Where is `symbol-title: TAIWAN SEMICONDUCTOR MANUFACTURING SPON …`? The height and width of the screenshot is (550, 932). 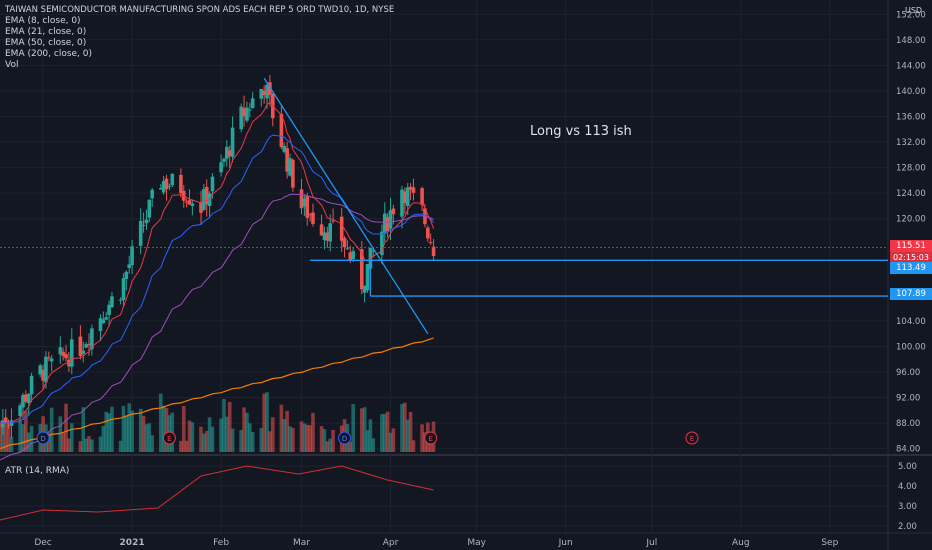
symbol-title: TAIWAN SEMICONDUCTOR MANUFACTURING SPON … is located at coordinates (200, 10).